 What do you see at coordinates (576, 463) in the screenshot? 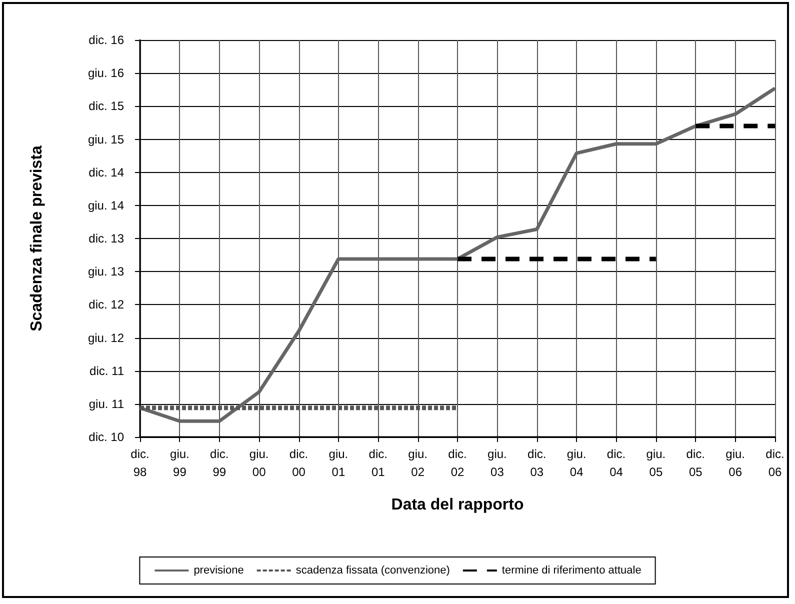
I see `x-tick-label: giu. 04` at bounding box center [576, 463].